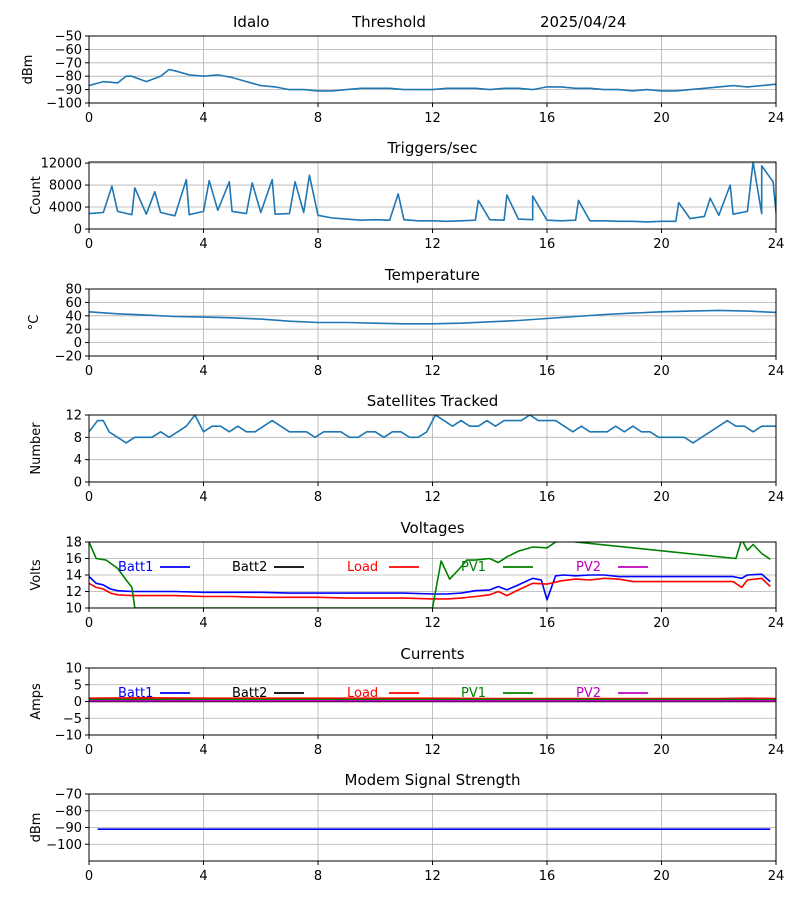 The width and height of the screenshot is (800, 900). Describe the element at coordinates (65, 186) in the screenshot. I see `y-tick-label: 8000` at that location.